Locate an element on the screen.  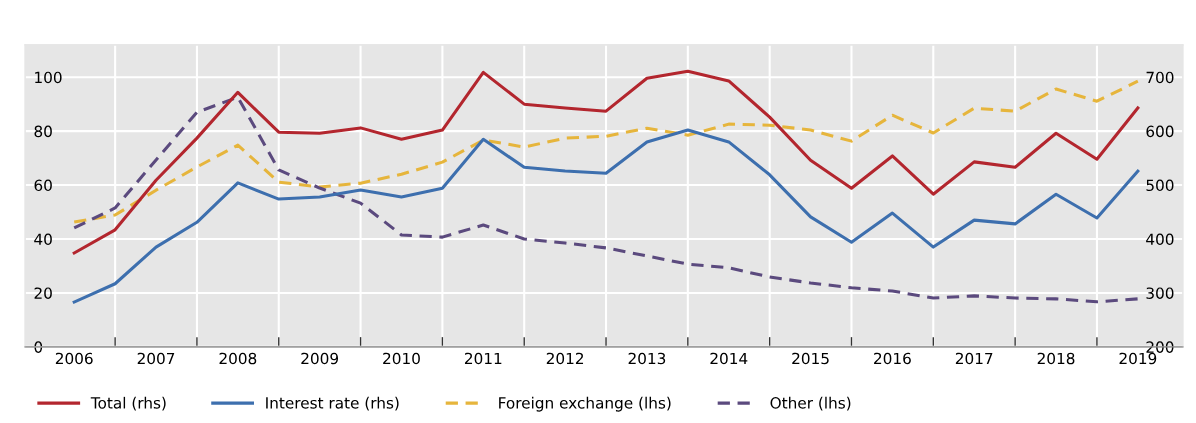
x-tick-label: 2008 is located at coordinates (238, 358).